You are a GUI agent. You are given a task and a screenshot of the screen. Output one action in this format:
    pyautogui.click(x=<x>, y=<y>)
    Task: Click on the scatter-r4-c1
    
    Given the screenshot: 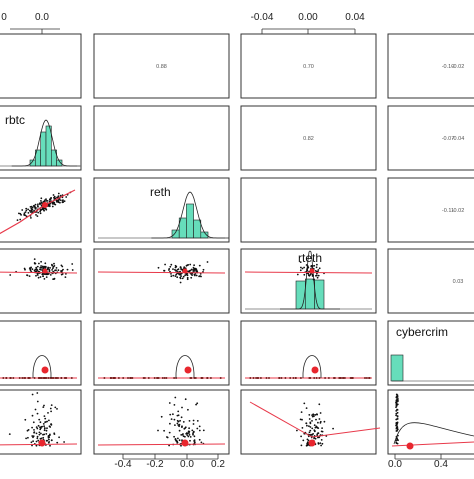 What is the action you would take?
    pyautogui.click(x=161, y=367)
    